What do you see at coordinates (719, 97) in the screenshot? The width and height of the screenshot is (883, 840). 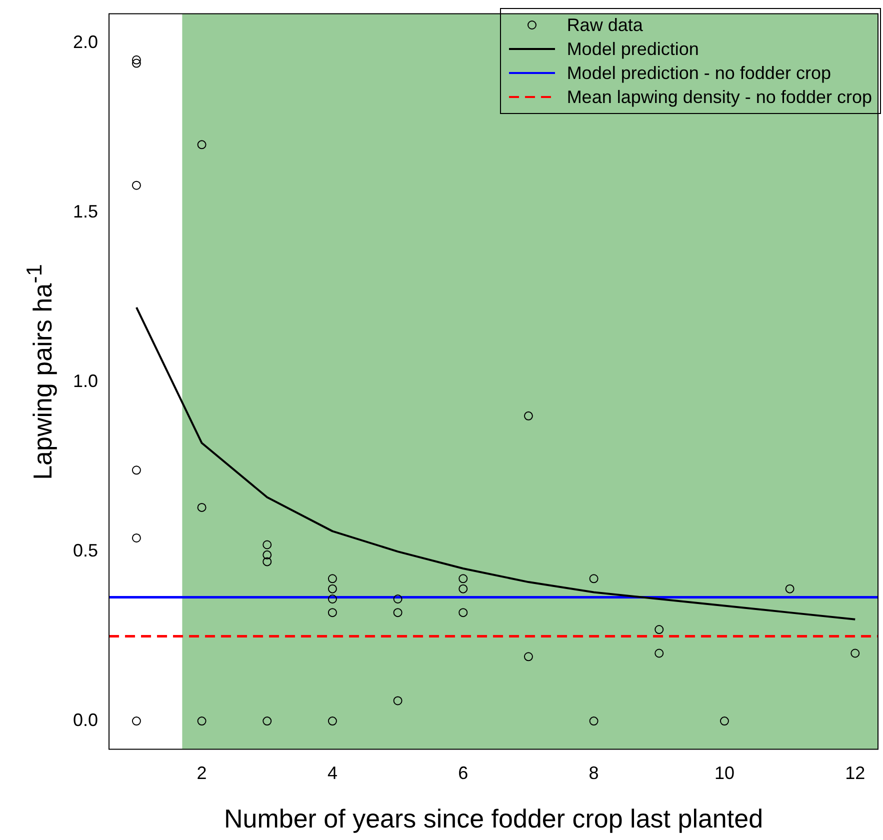 I see `legend-label: Mean lapwing density - no fodder crop` at bounding box center [719, 97].